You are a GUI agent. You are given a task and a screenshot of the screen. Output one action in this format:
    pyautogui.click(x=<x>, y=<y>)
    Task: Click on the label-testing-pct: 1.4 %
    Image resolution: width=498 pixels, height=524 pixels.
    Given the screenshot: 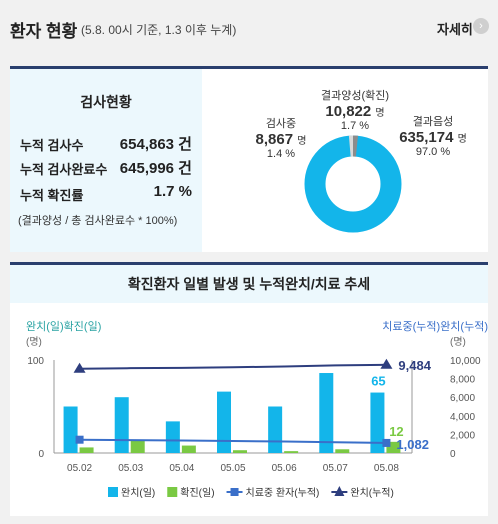 What is the action you would take?
    pyautogui.click(x=281, y=154)
    